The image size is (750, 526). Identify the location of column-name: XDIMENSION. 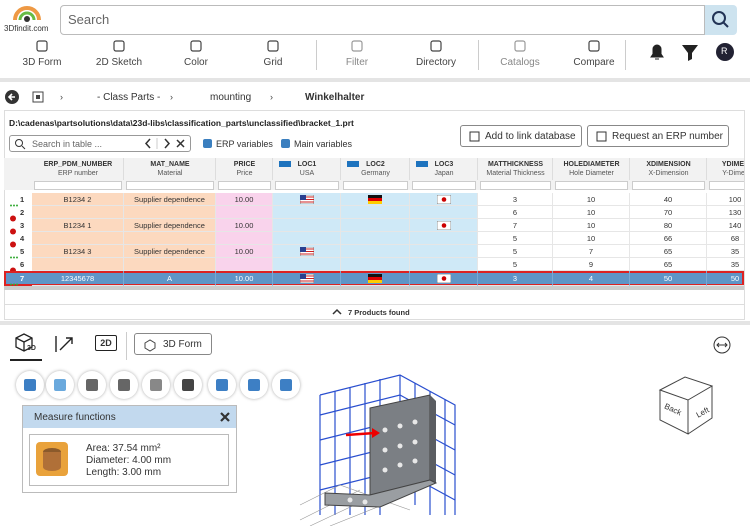
(668, 164).